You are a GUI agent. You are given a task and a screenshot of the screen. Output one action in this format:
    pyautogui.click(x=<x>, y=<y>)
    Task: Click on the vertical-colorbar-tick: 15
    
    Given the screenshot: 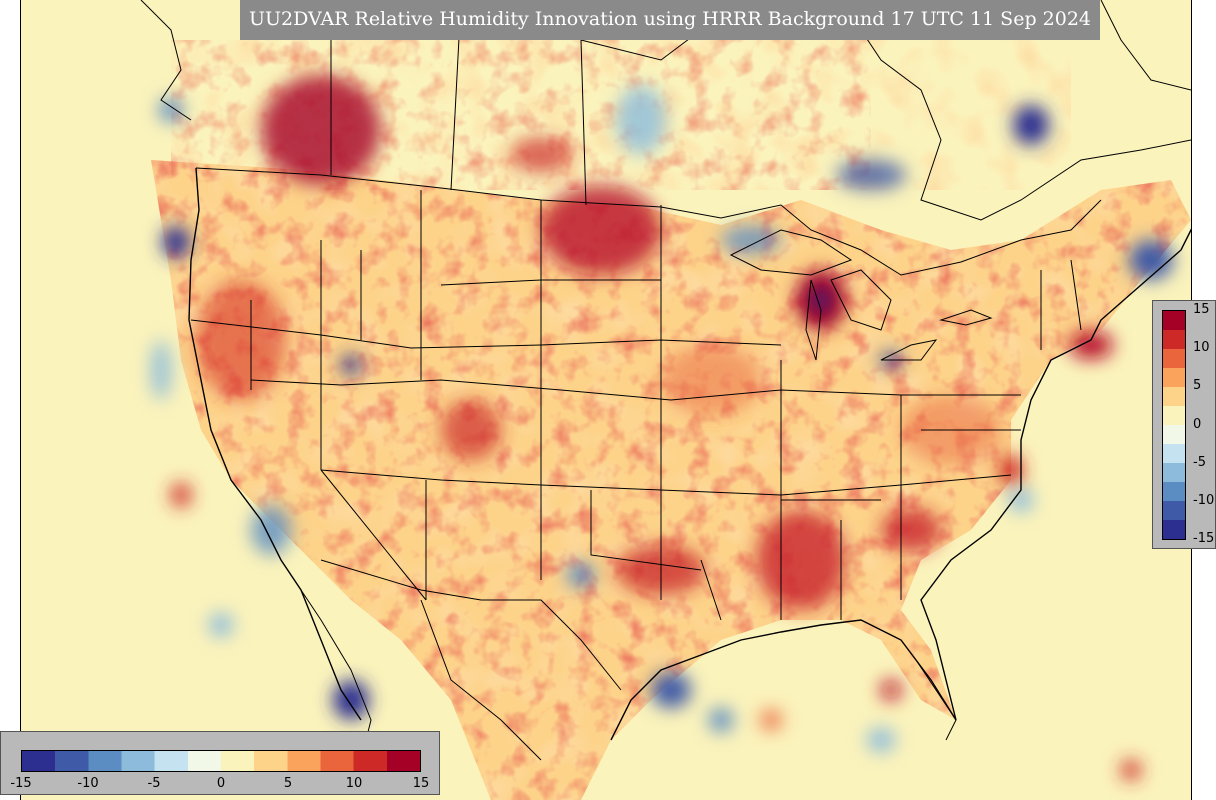 What is the action you would take?
    pyautogui.click(x=1201, y=309)
    